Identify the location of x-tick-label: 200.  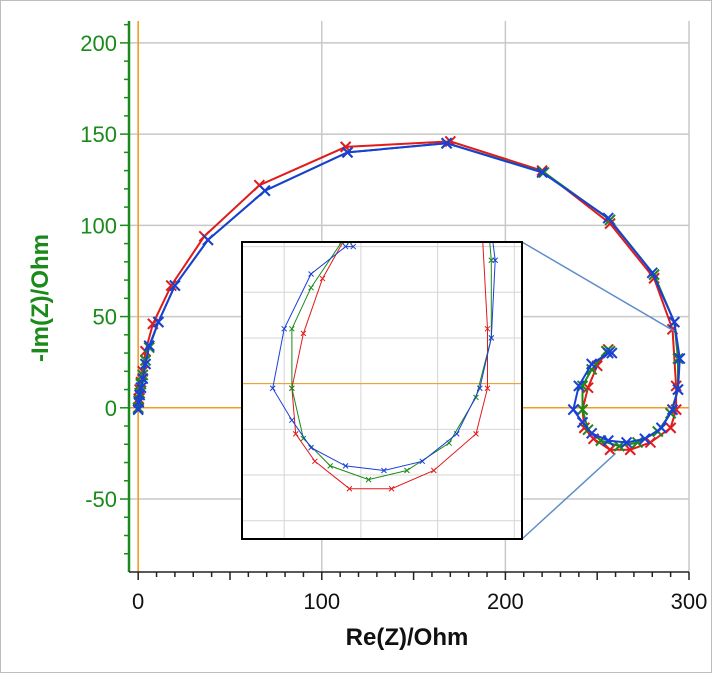
(505, 601).